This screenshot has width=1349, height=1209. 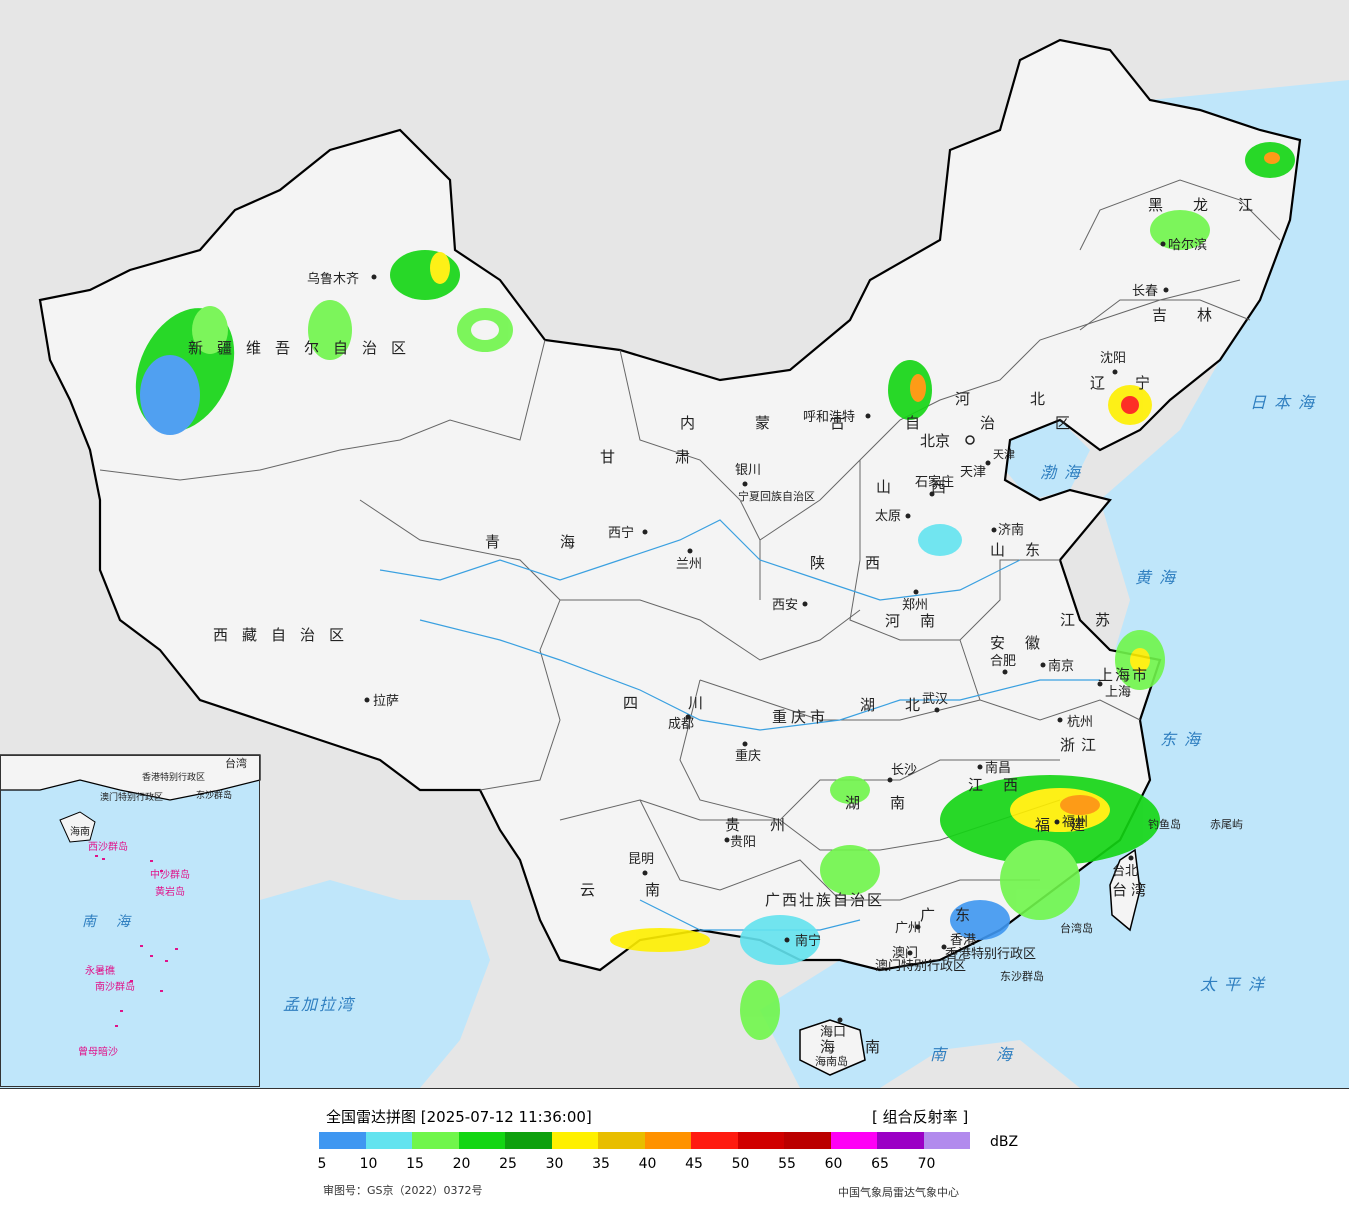 What do you see at coordinates (890, 803) in the screenshot?
I see `label-hunan: 湖南` at bounding box center [890, 803].